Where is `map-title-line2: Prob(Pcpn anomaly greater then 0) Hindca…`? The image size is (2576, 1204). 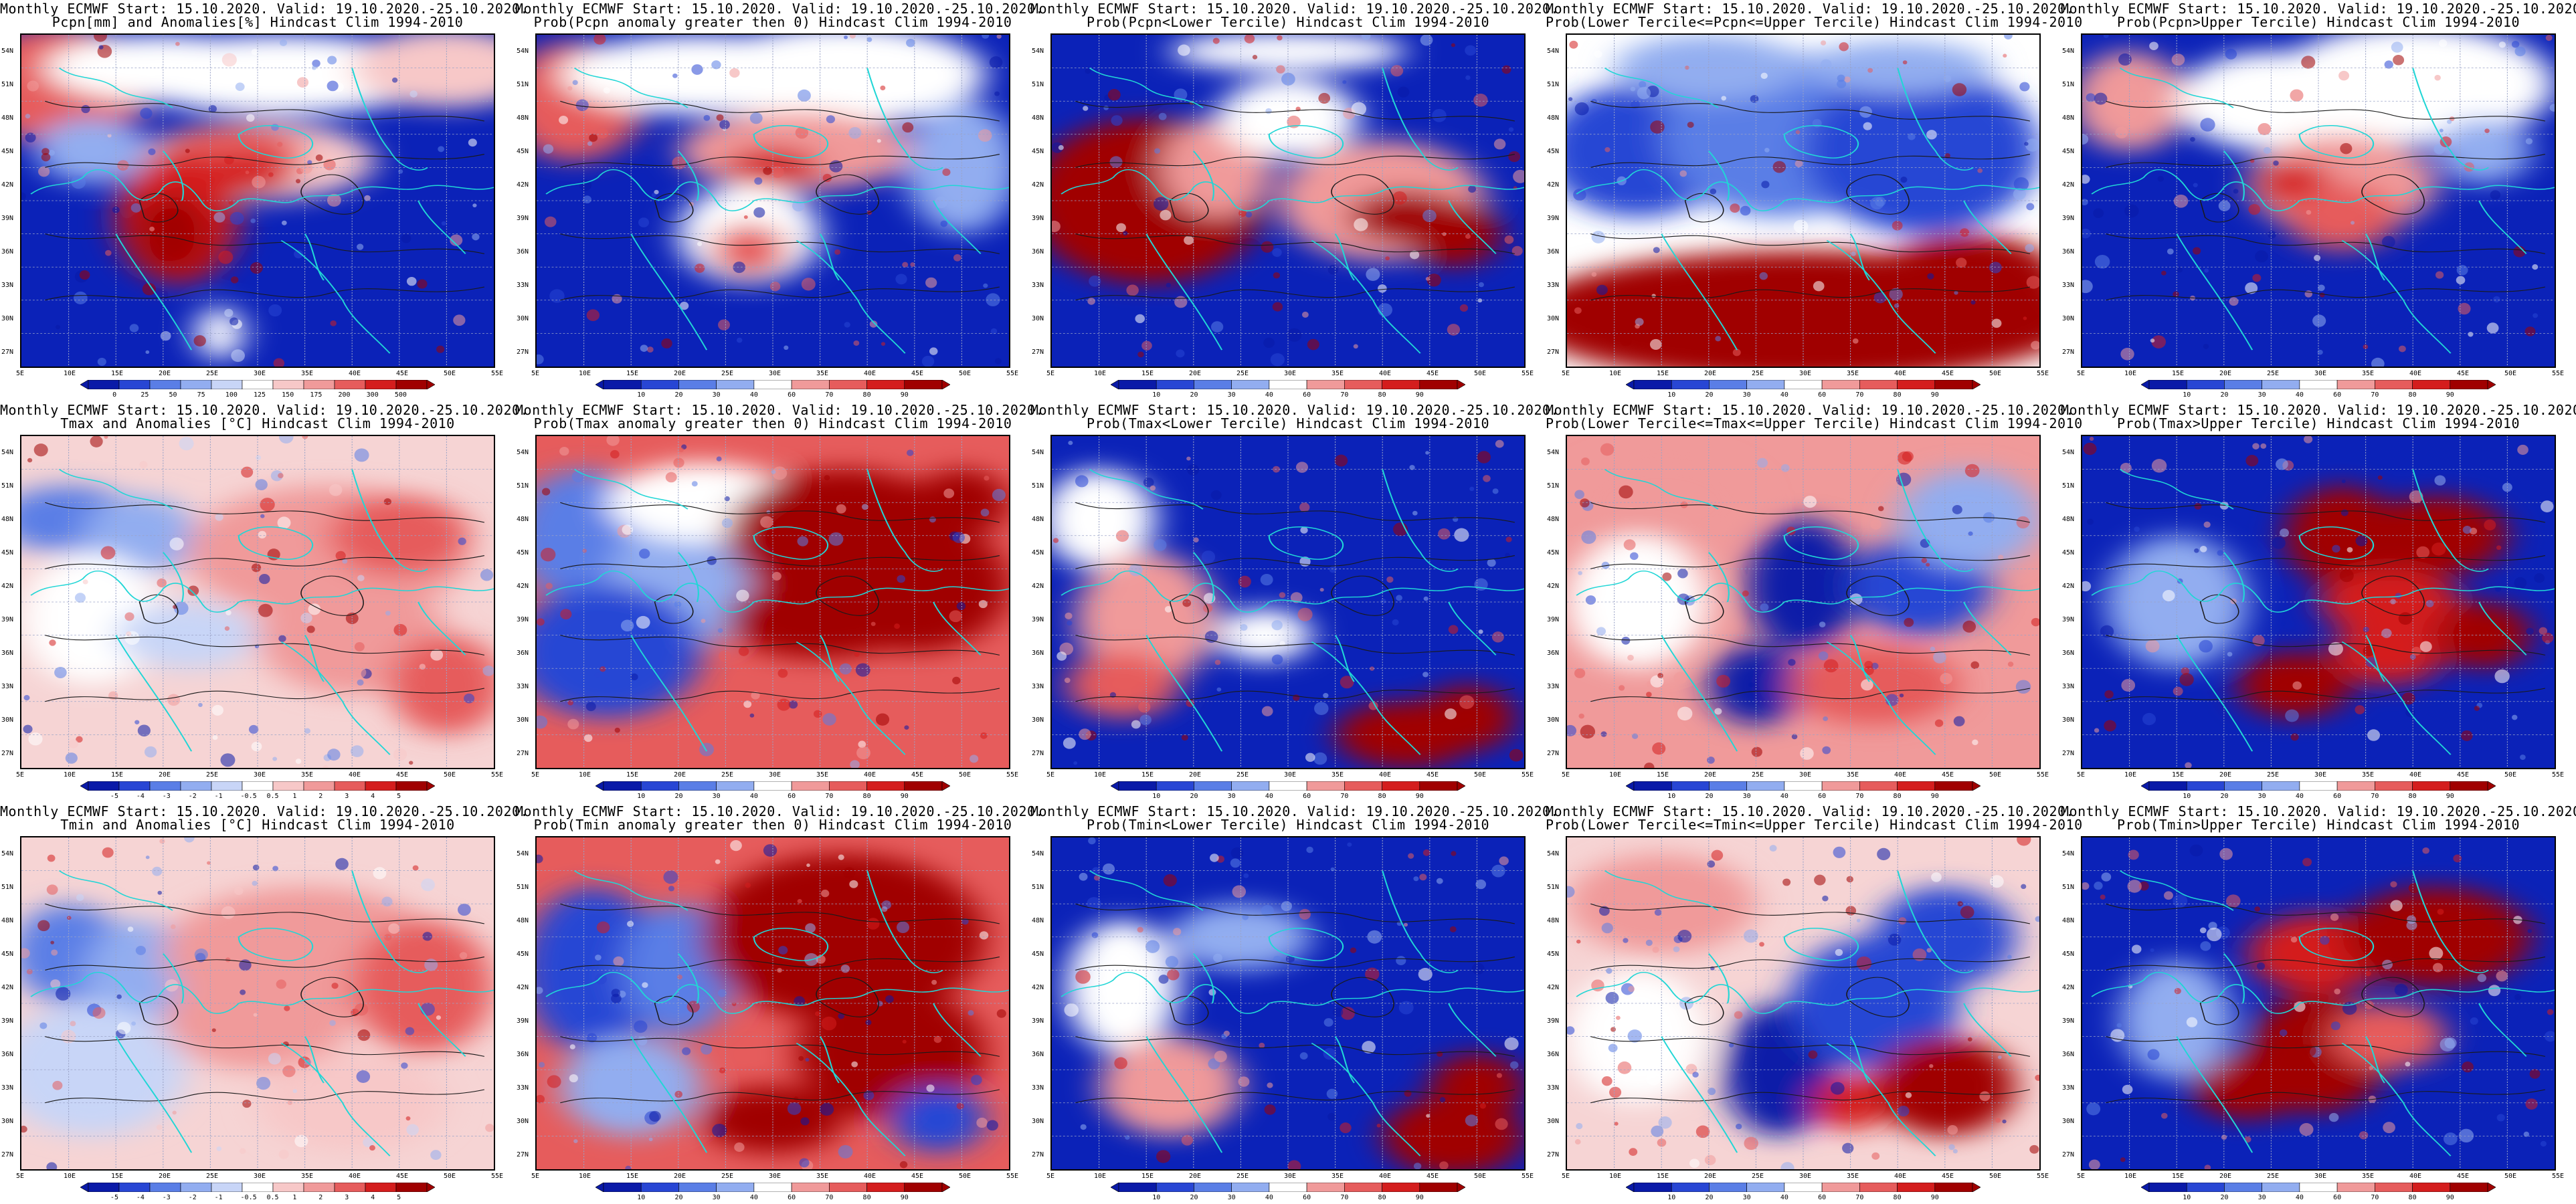
map-title-line2: Prob(Pcpn anomaly greater then 0) Hindca… is located at coordinates (773, 22).